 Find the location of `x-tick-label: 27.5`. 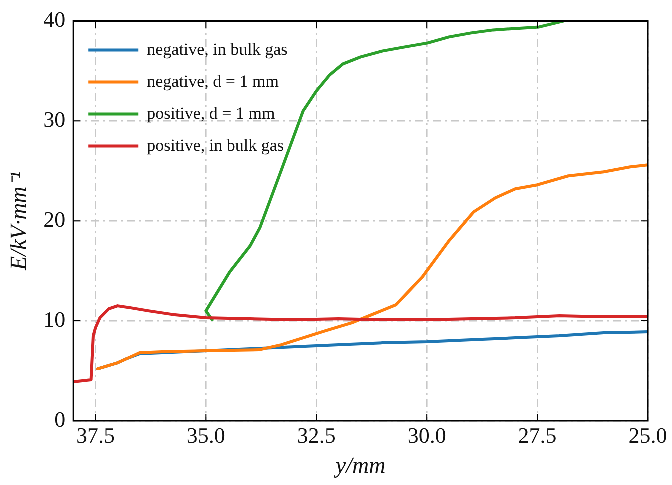

x-tick-label: 27.5 is located at coordinates (537, 435).